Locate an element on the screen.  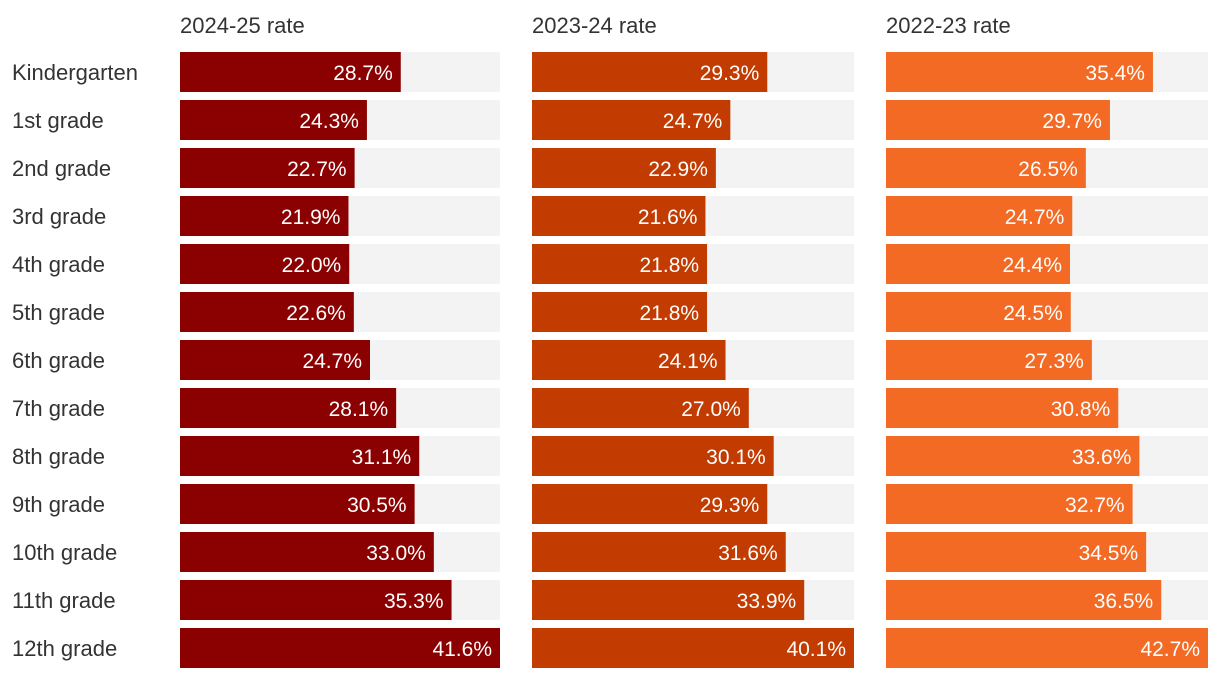
bar-value-label: 28.1% is located at coordinates (359, 409).